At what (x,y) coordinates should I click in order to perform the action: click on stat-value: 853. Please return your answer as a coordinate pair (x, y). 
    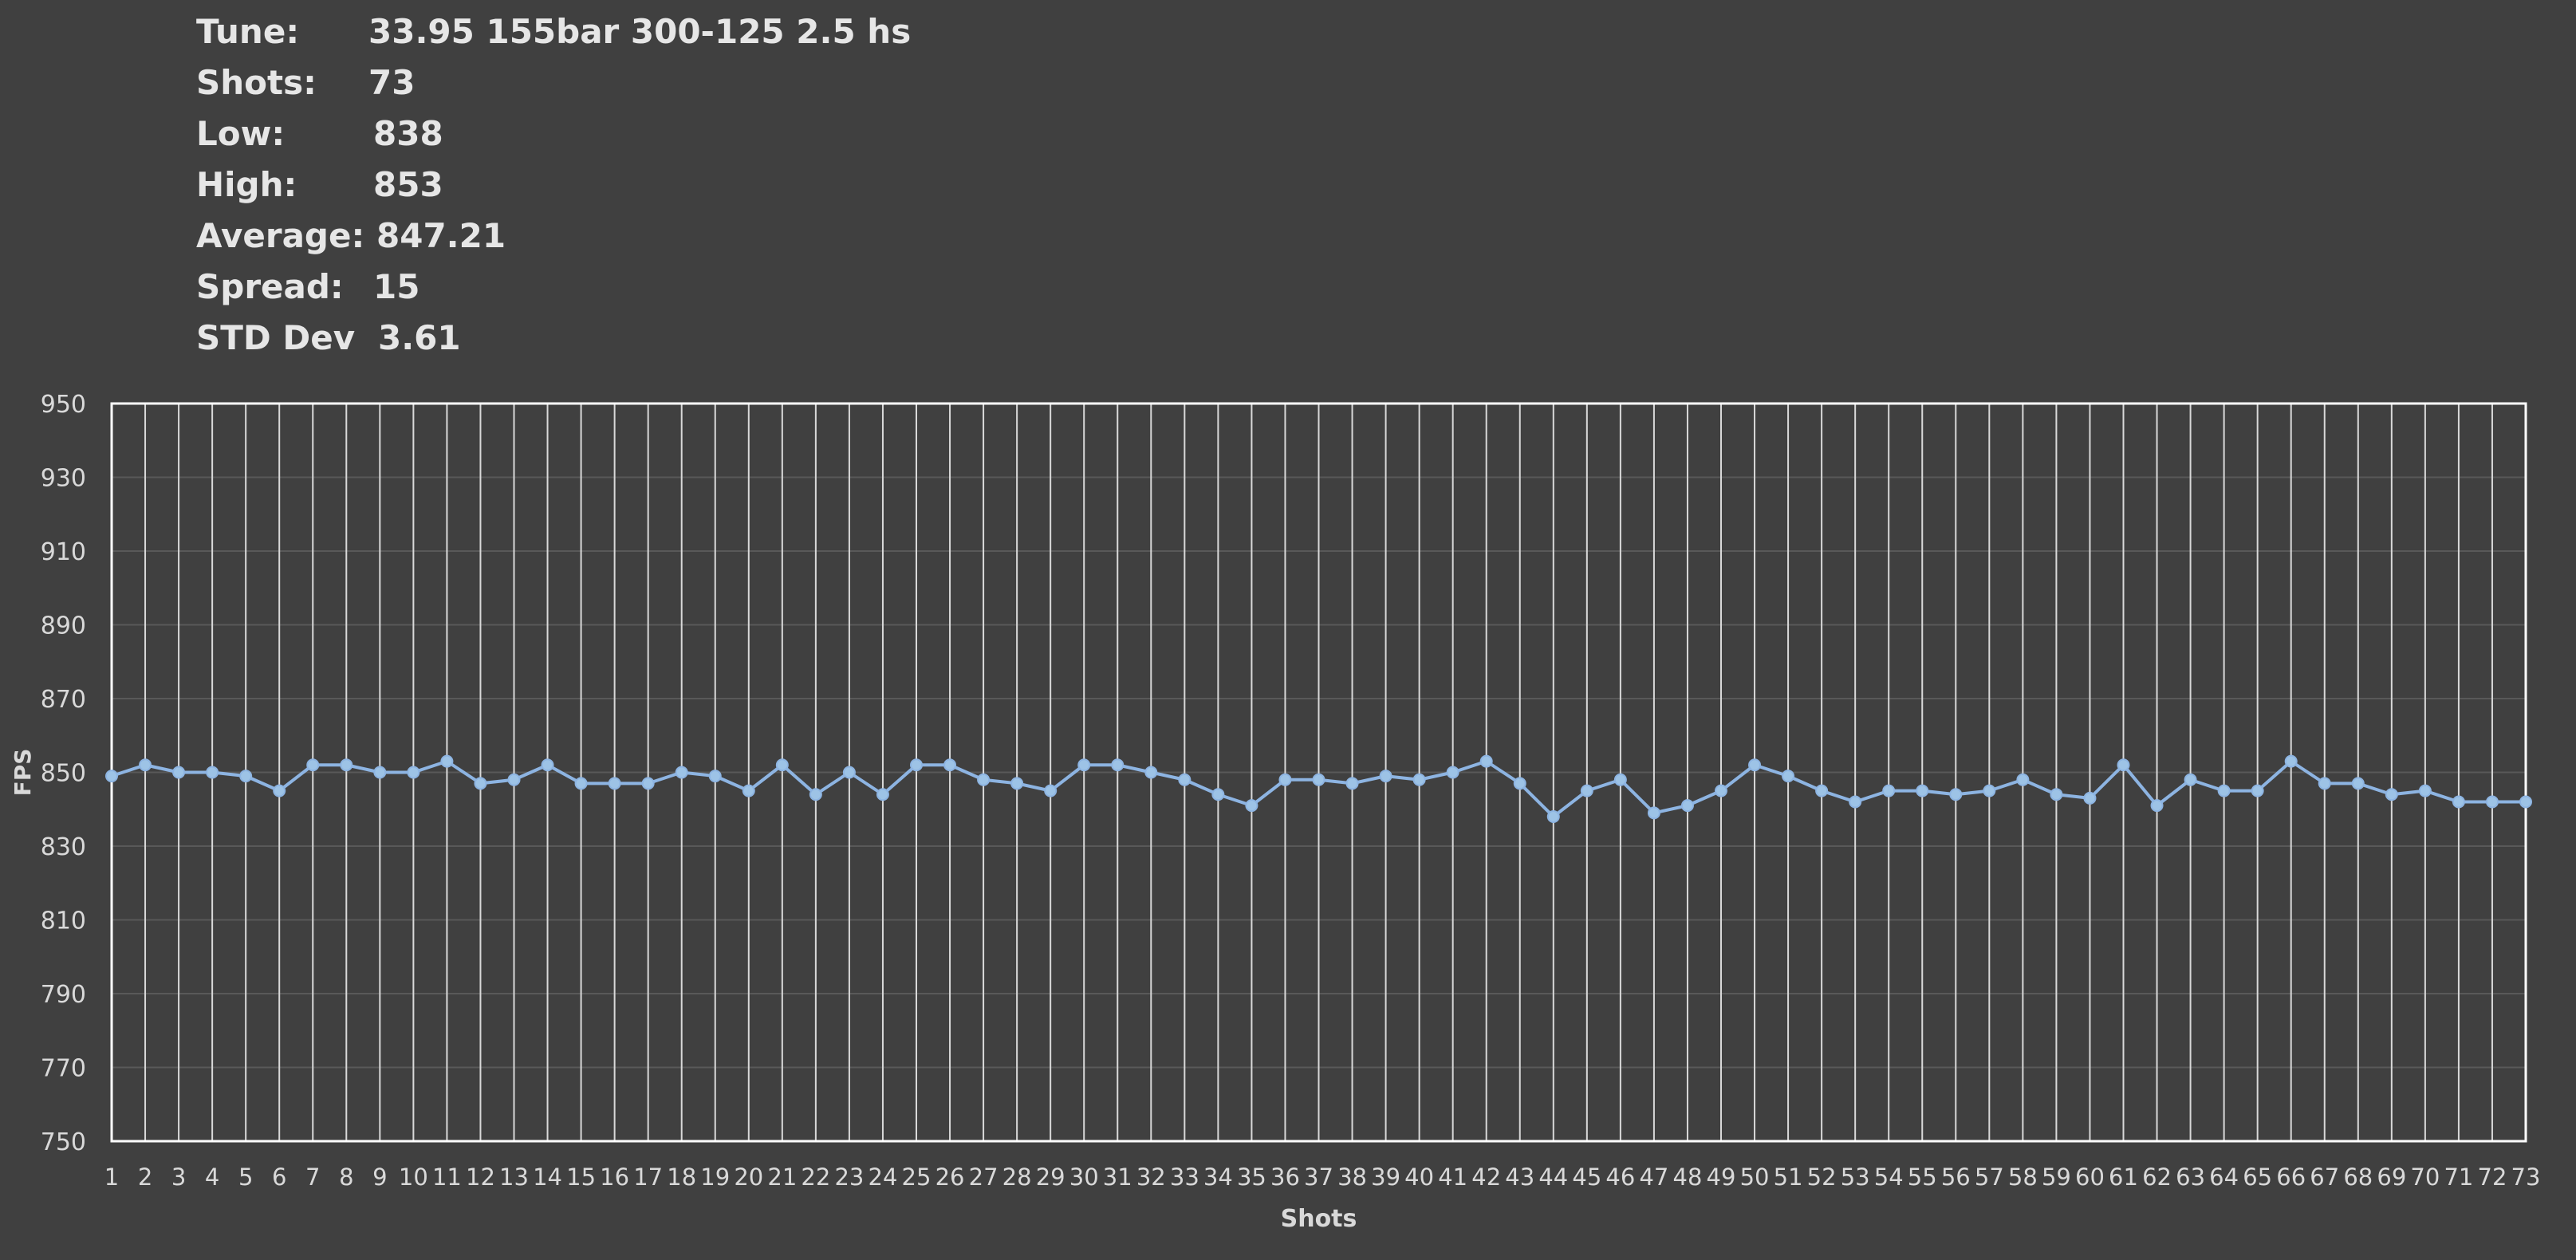
    Looking at the image, I should click on (408, 184).